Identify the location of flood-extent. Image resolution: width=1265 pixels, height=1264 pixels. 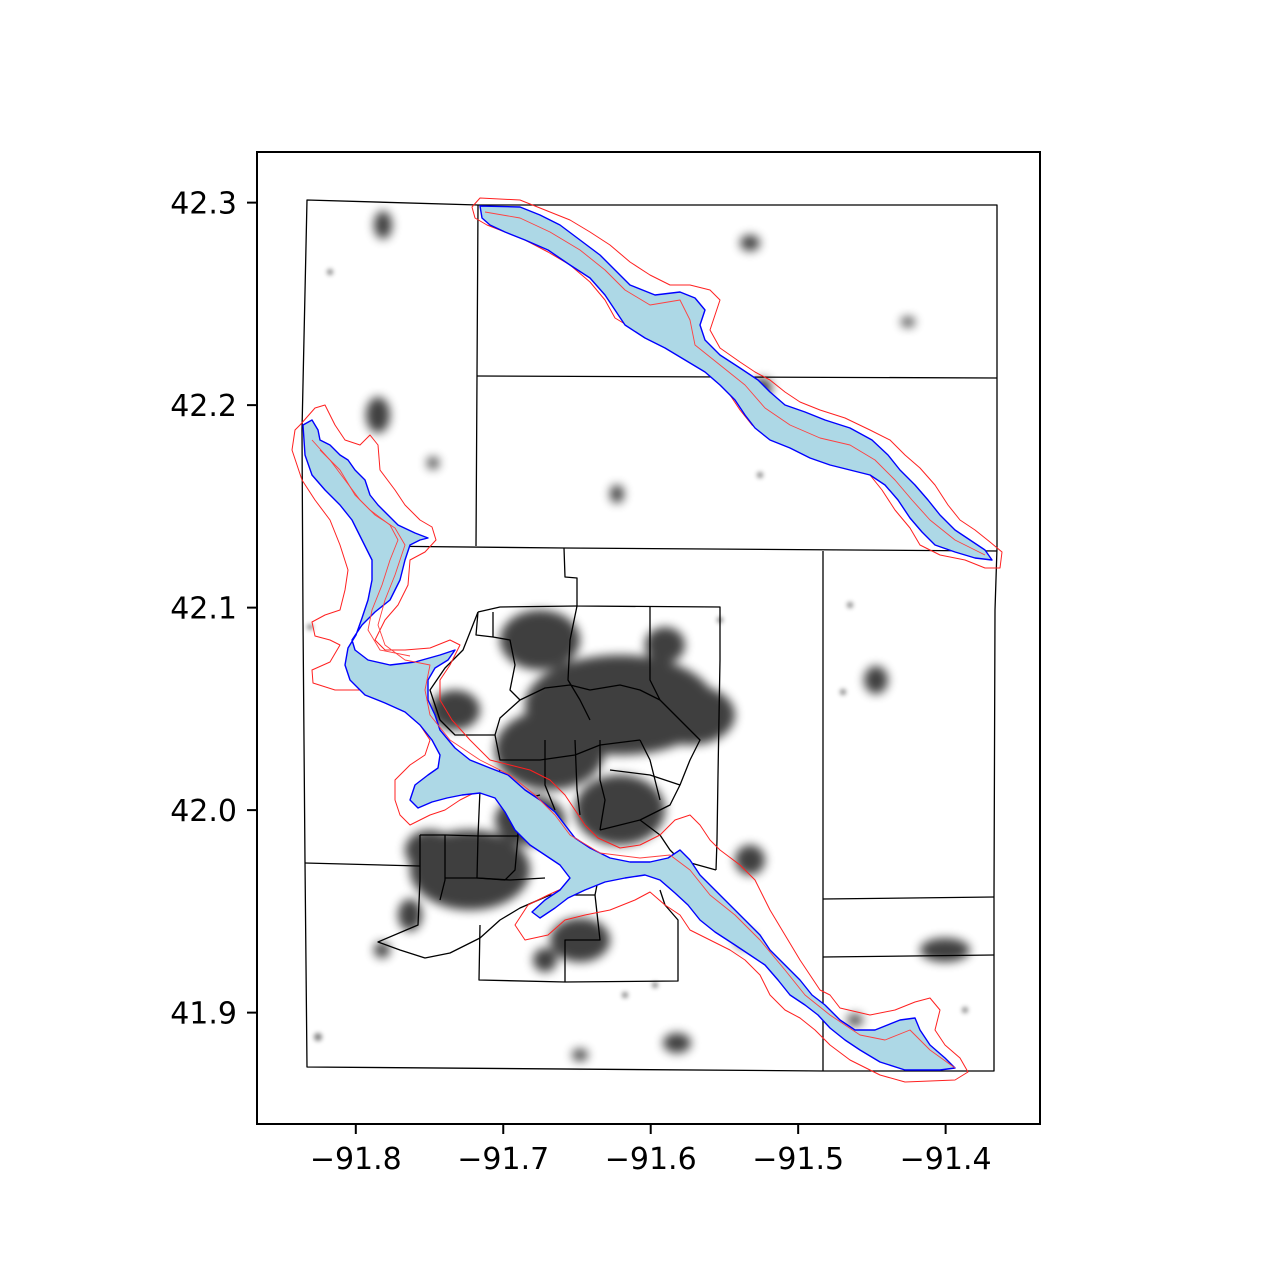
(736, 383).